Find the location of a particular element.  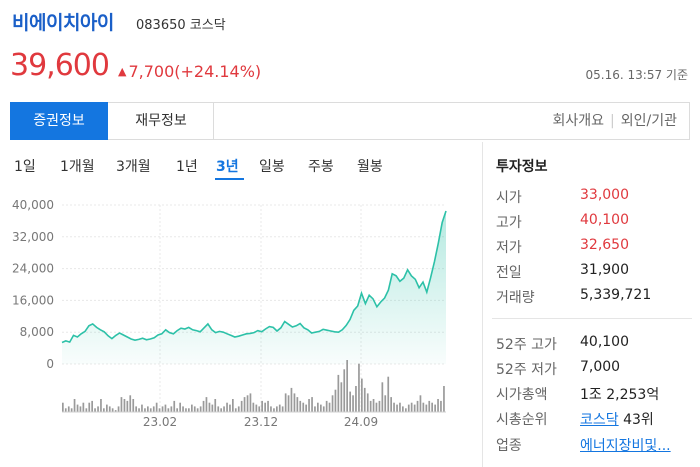

period-weekly: 주봉 is located at coordinates (321, 167).